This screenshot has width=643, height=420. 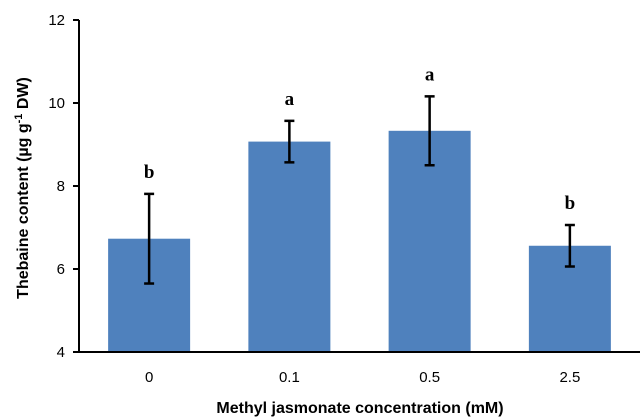 What do you see at coordinates (289, 377) in the screenshot?
I see `x-tick-label-0.1: 0.1` at bounding box center [289, 377].